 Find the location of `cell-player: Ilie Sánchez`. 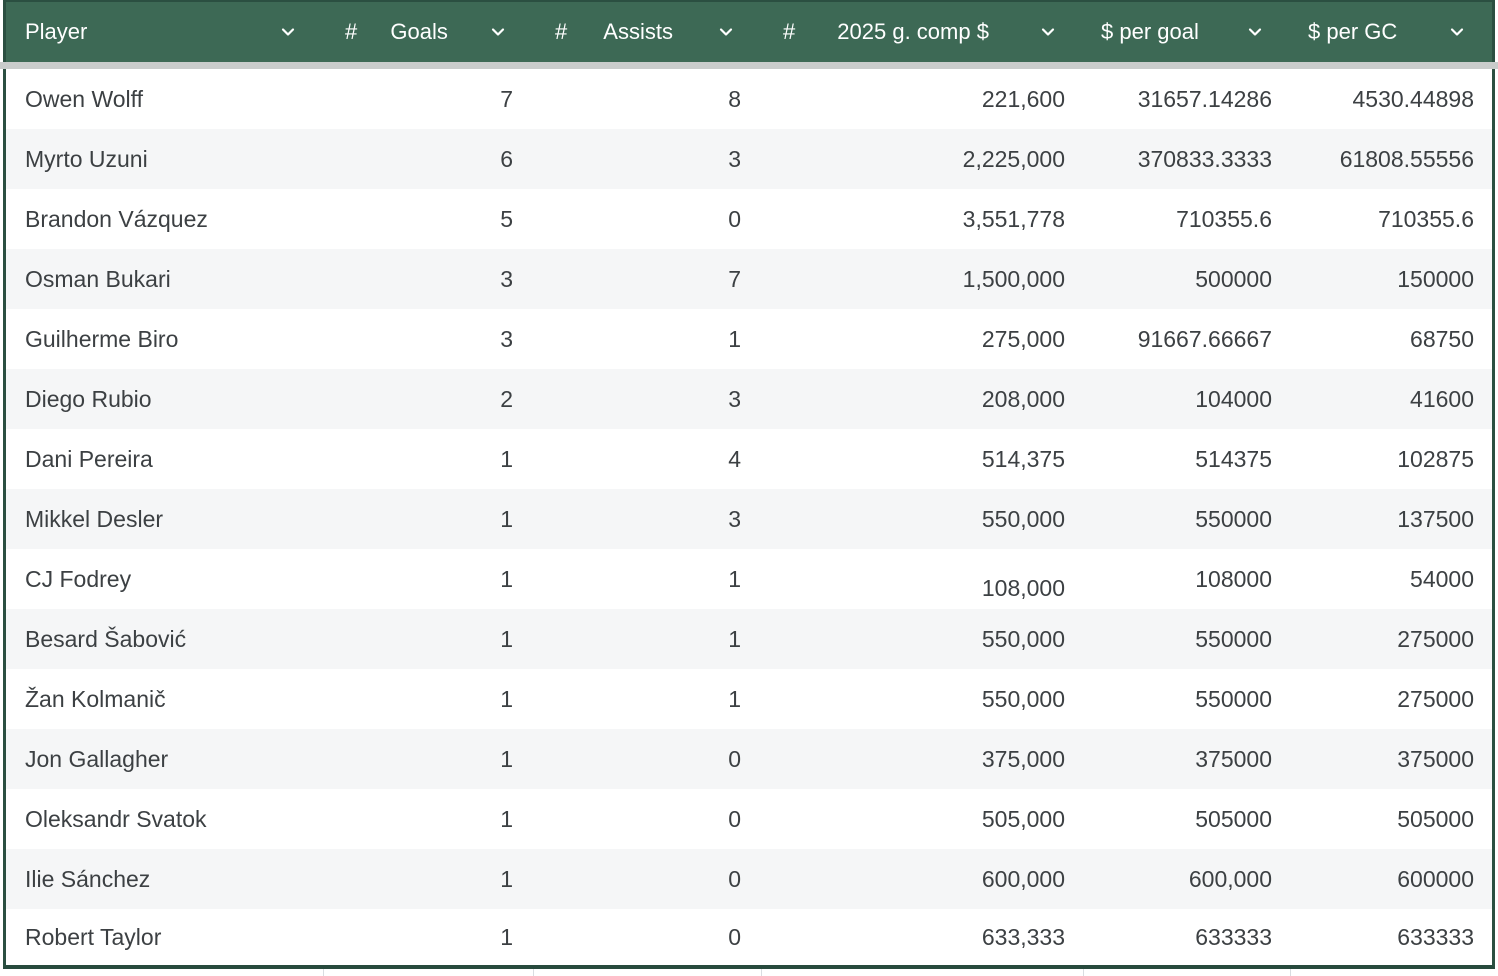

cell-player: Ilie Sánchez is located at coordinates (88, 878).